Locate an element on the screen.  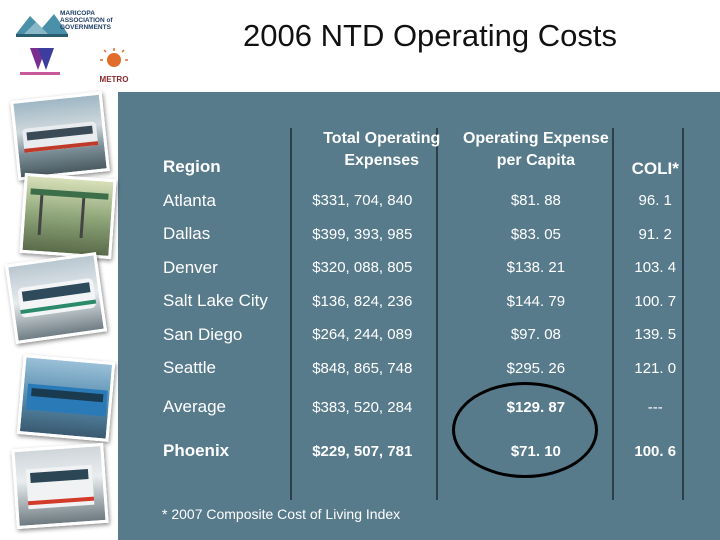
mag-logo-text: MARICOPA ASSOCIATION of GOVERNMENTS is located at coordinates (86, 20).